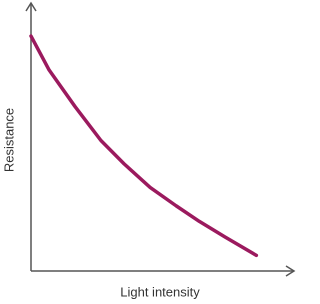 The height and width of the screenshot is (304, 320). Describe the element at coordinates (8, 140) in the screenshot. I see `y-axis-label: Resistance` at that location.